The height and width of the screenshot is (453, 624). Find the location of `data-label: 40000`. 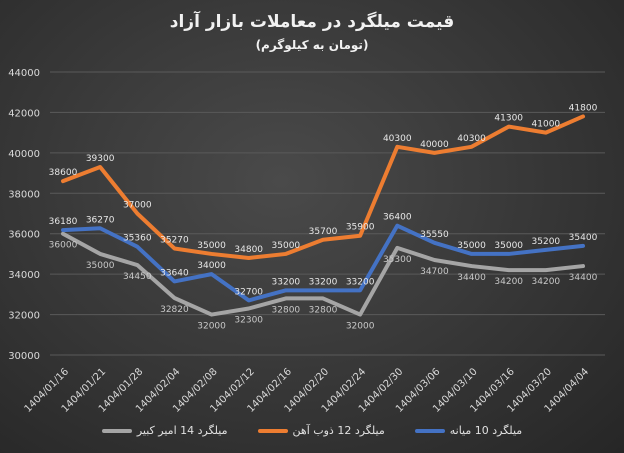

data-label: 40000 is located at coordinates (434, 145).